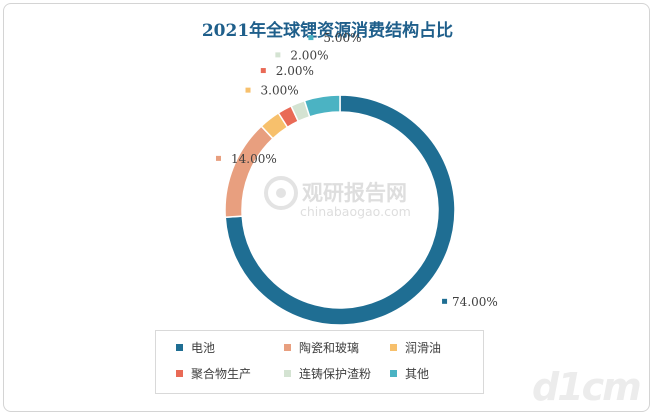 The height and width of the screenshot is (417, 655). What do you see at coordinates (342, 38) in the screenshot?
I see `data-label-text: 5.00%` at bounding box center [342, 38].